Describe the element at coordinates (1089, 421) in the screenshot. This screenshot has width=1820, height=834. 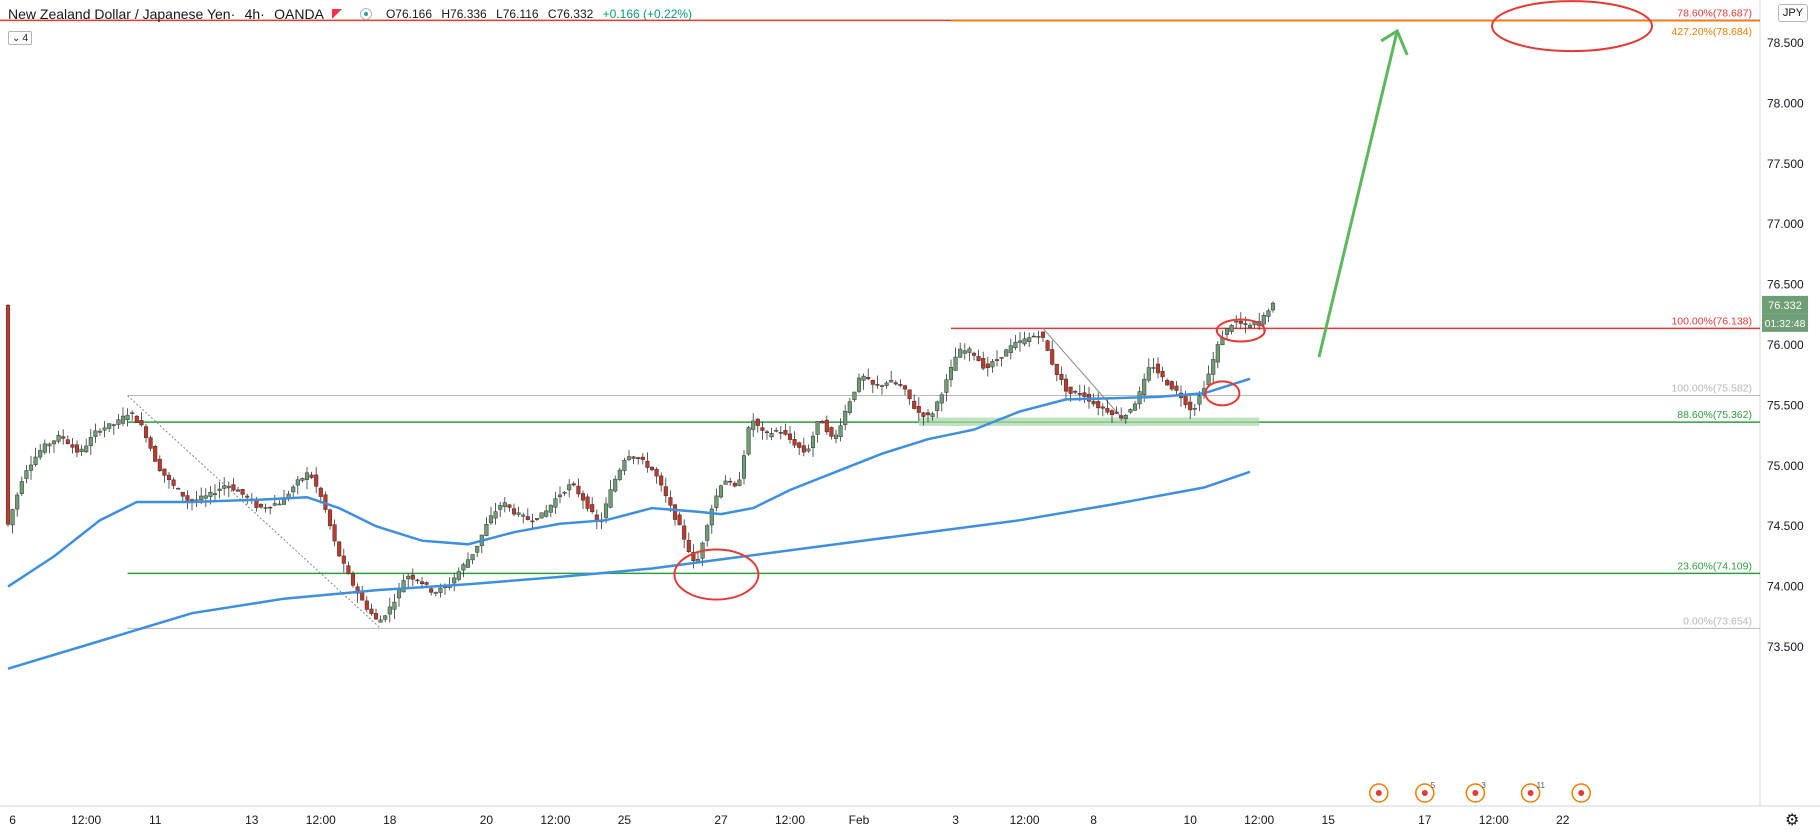
I see `support-zone` at that location.